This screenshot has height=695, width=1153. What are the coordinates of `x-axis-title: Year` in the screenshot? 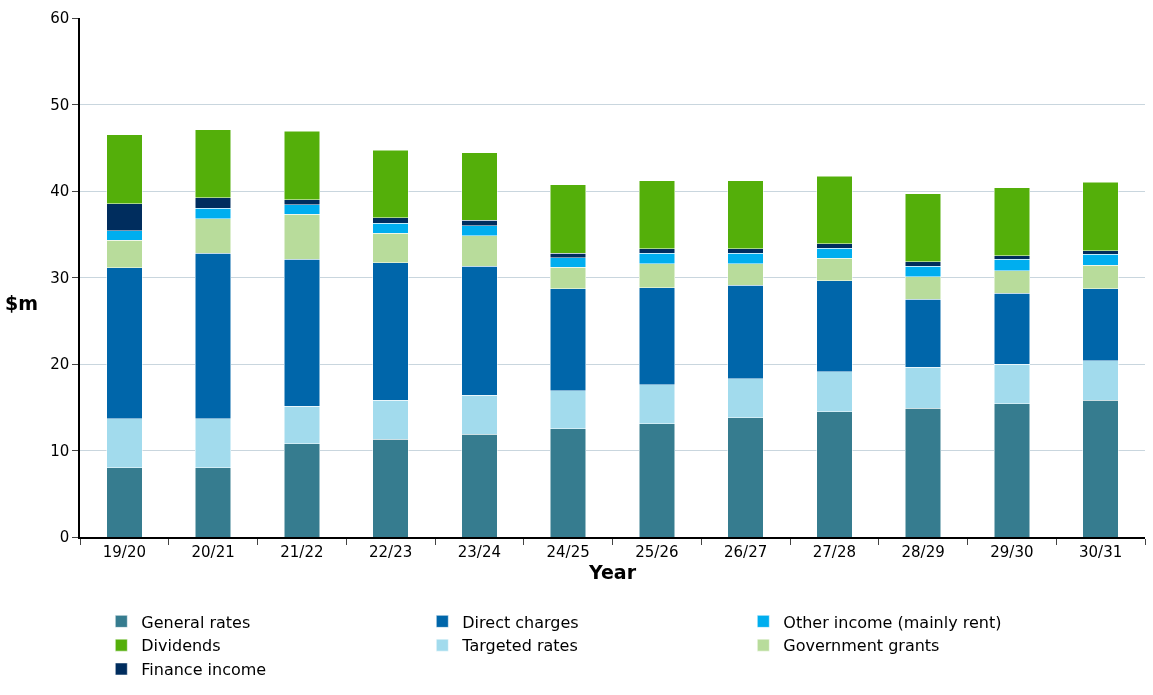 It's located at (612, 571).